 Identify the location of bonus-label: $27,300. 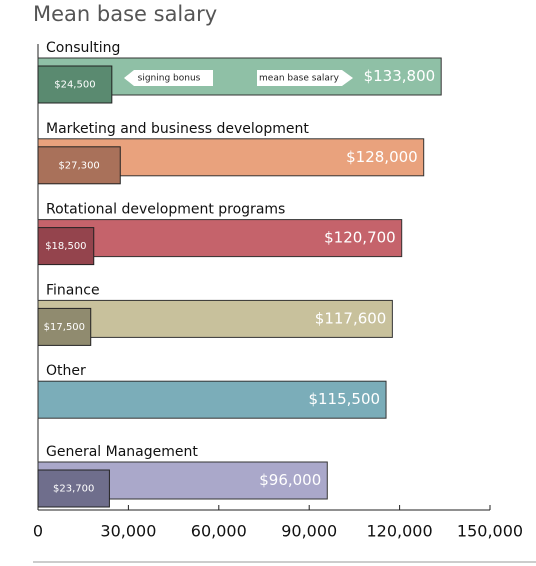
(78, 165).